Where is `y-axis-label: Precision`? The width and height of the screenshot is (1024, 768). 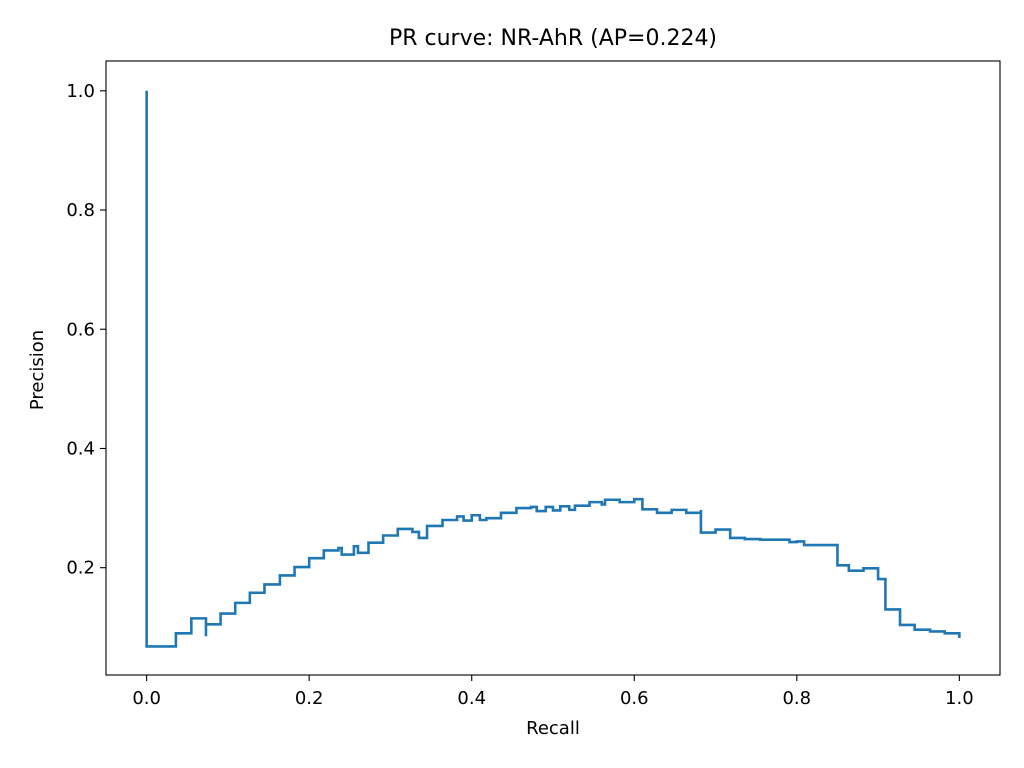 y-axis-label: Precision is located at coordinates (37, 370).